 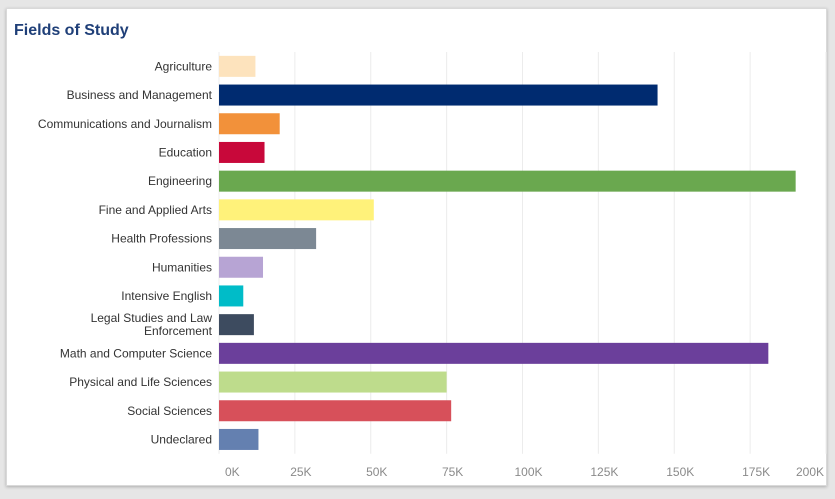 I want to click on x-tick-label: 75K, so click(x=452, y=472).